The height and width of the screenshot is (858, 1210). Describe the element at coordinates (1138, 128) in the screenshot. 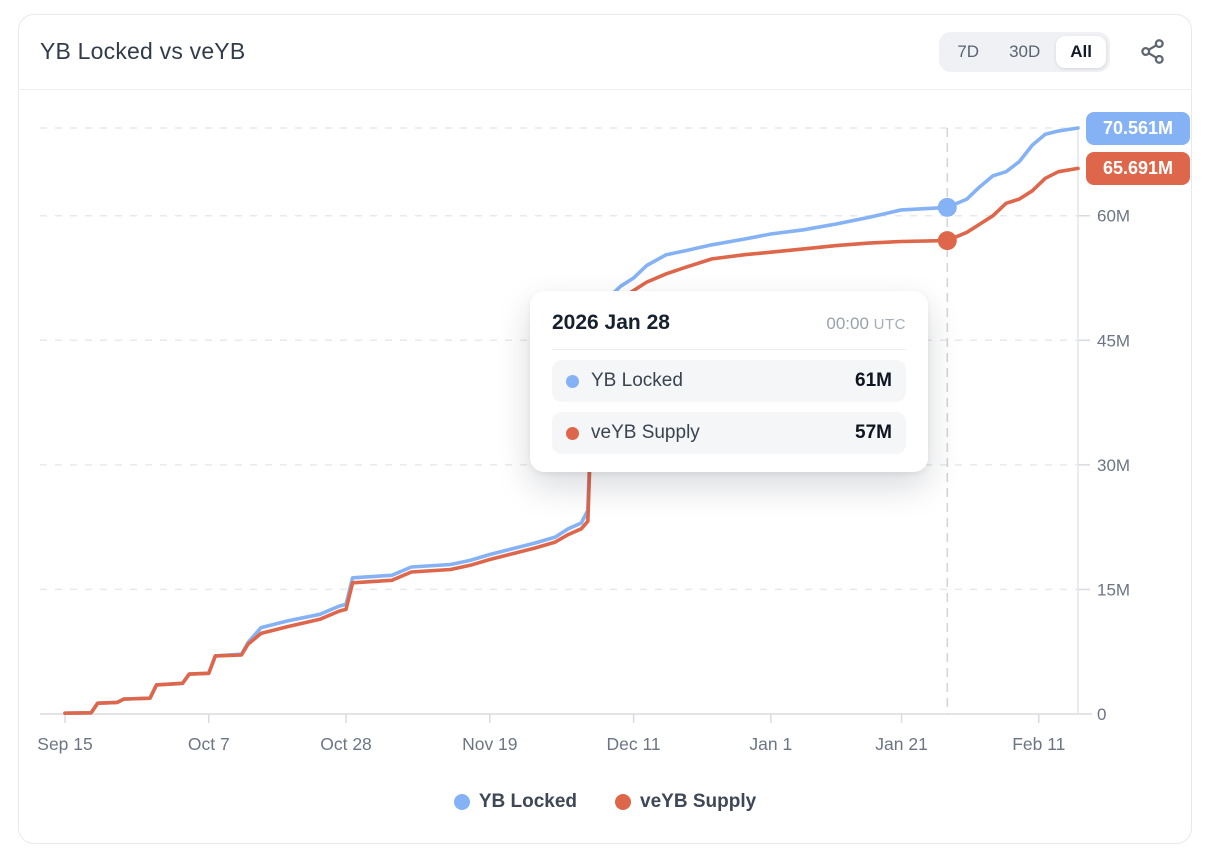

I see `latest-value-badge-yb-locked: 70.561M` at that location.